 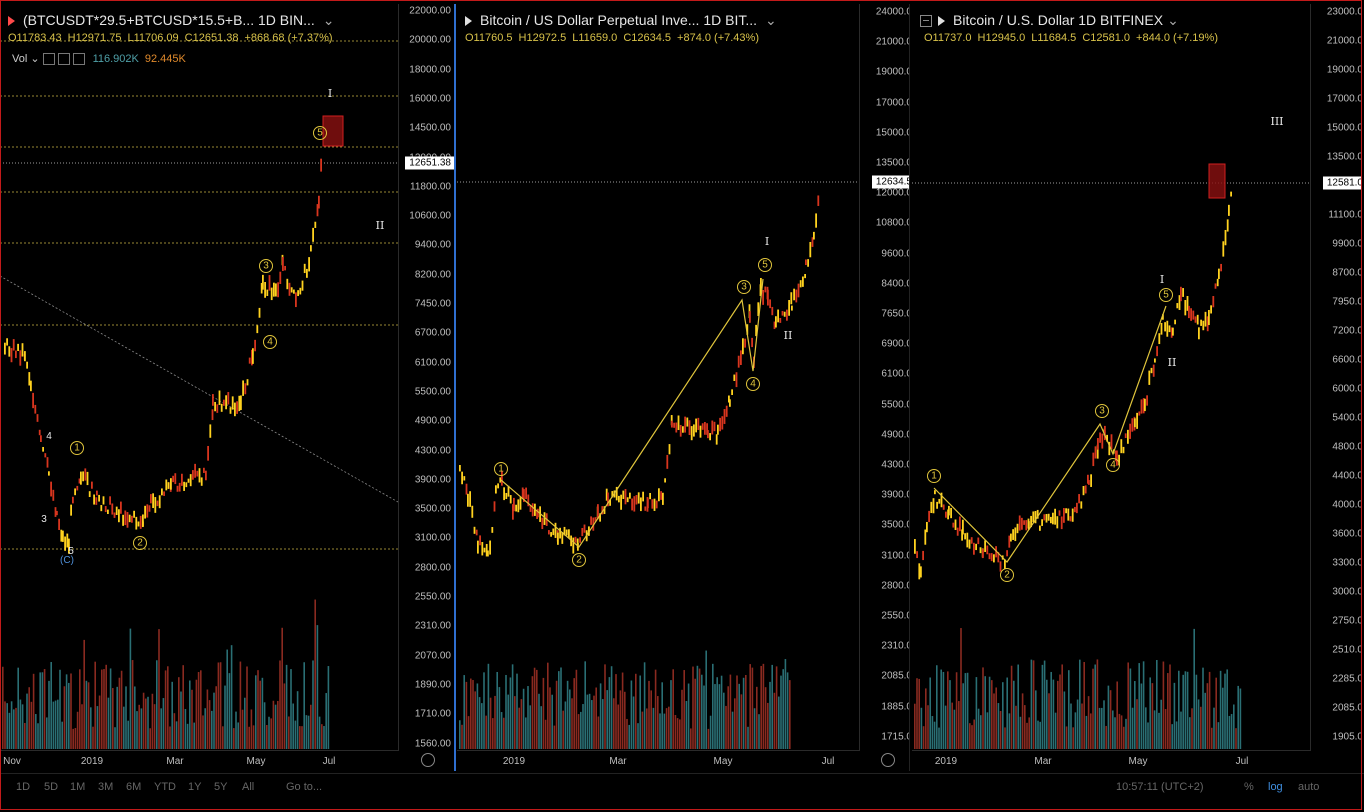 I want to click on range-button: All, so click(x=248, y=787).